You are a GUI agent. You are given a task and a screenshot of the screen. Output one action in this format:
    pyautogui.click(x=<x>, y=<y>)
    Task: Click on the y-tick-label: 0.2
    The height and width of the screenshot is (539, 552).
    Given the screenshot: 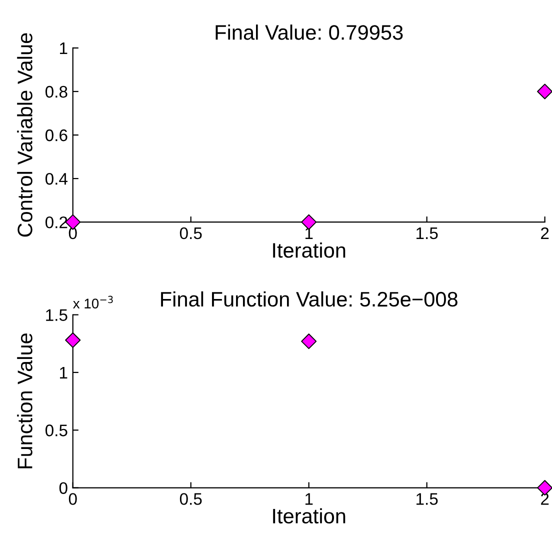 What is the action you would take?
    pyautogui.click(x=56, y=222)
    